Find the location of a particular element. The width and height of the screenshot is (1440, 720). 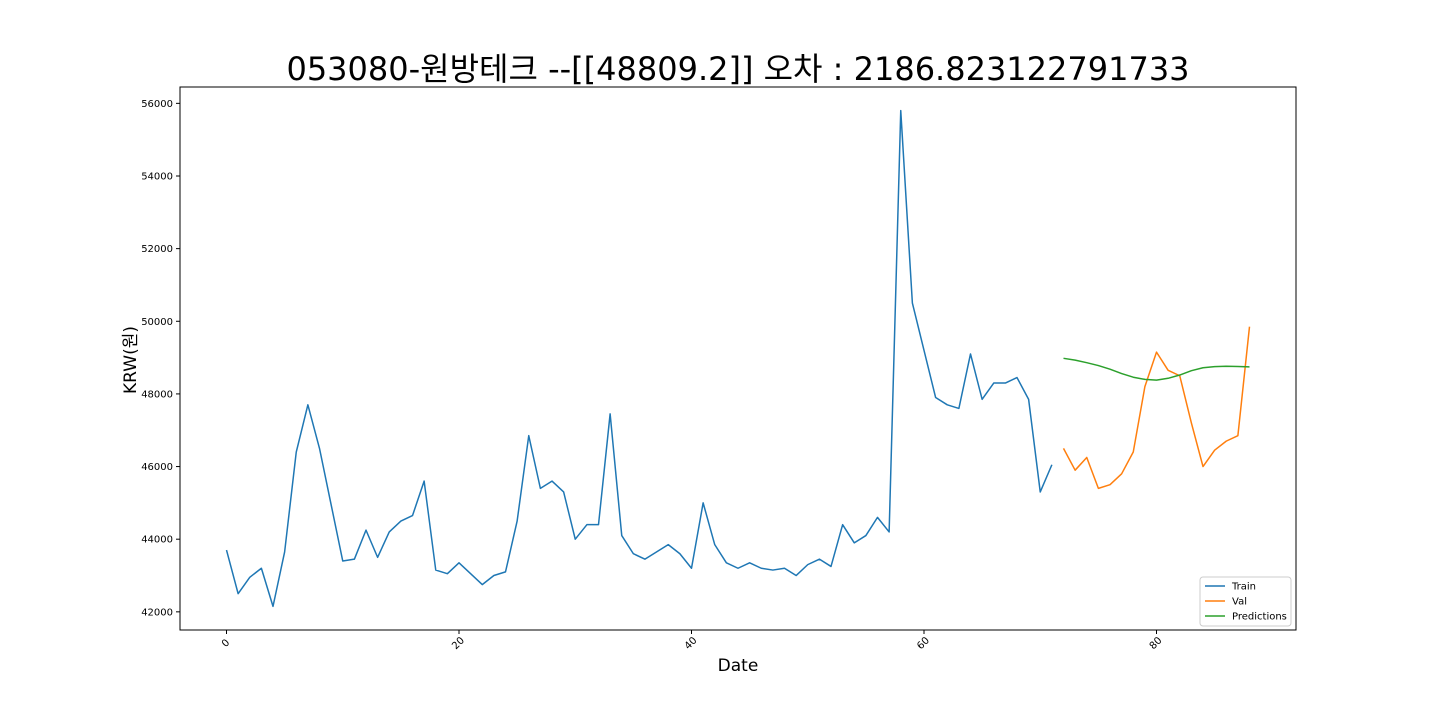

legend-entry: Val is located at coordinates (1239, 602).